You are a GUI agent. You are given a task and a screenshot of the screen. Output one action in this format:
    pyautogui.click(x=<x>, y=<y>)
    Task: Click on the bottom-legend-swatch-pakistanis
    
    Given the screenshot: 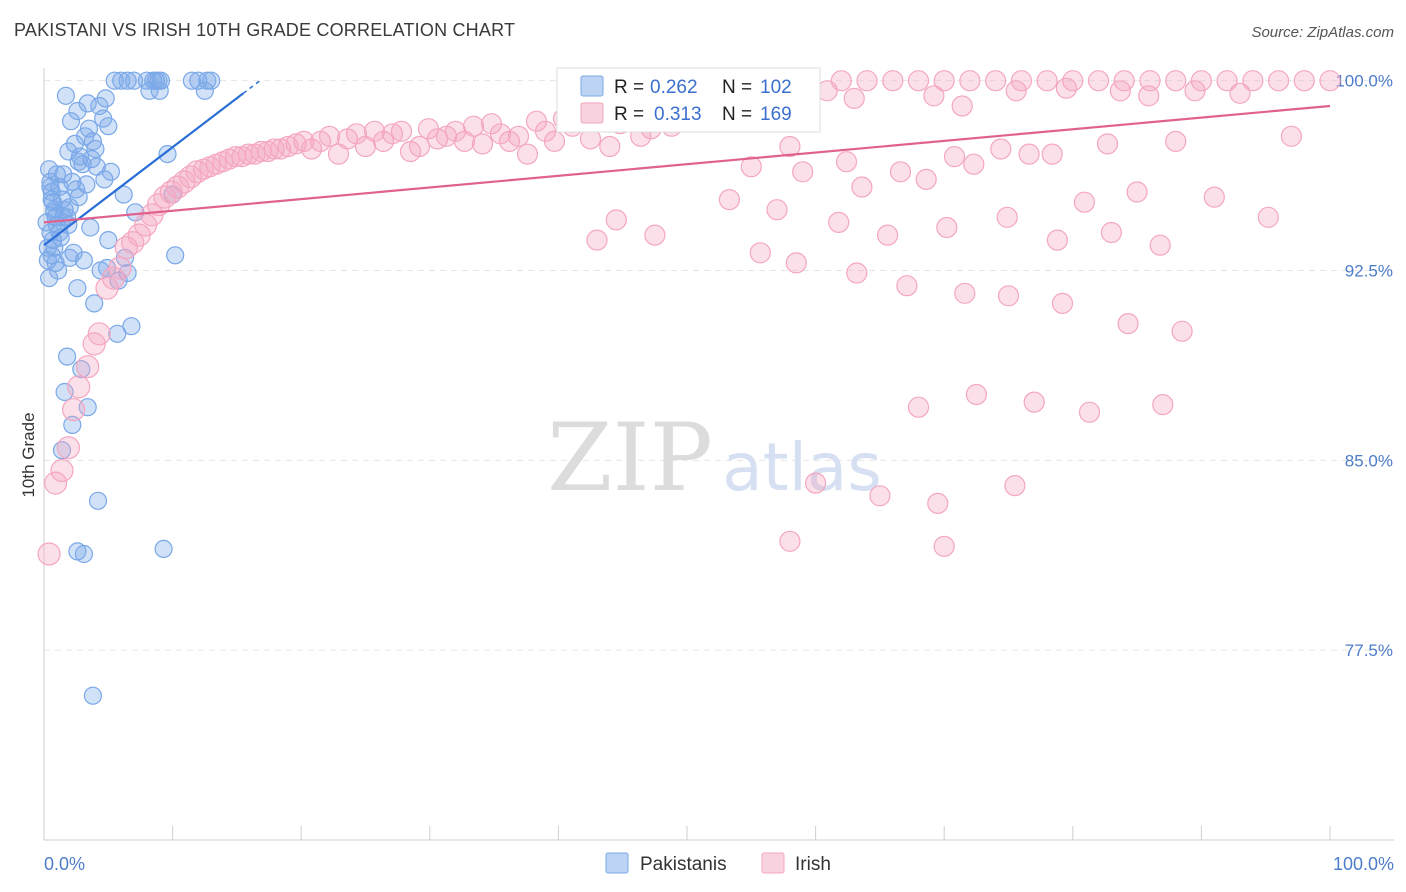 What is the action you would take?
    pyautogui.click(x=617, y=863)
    